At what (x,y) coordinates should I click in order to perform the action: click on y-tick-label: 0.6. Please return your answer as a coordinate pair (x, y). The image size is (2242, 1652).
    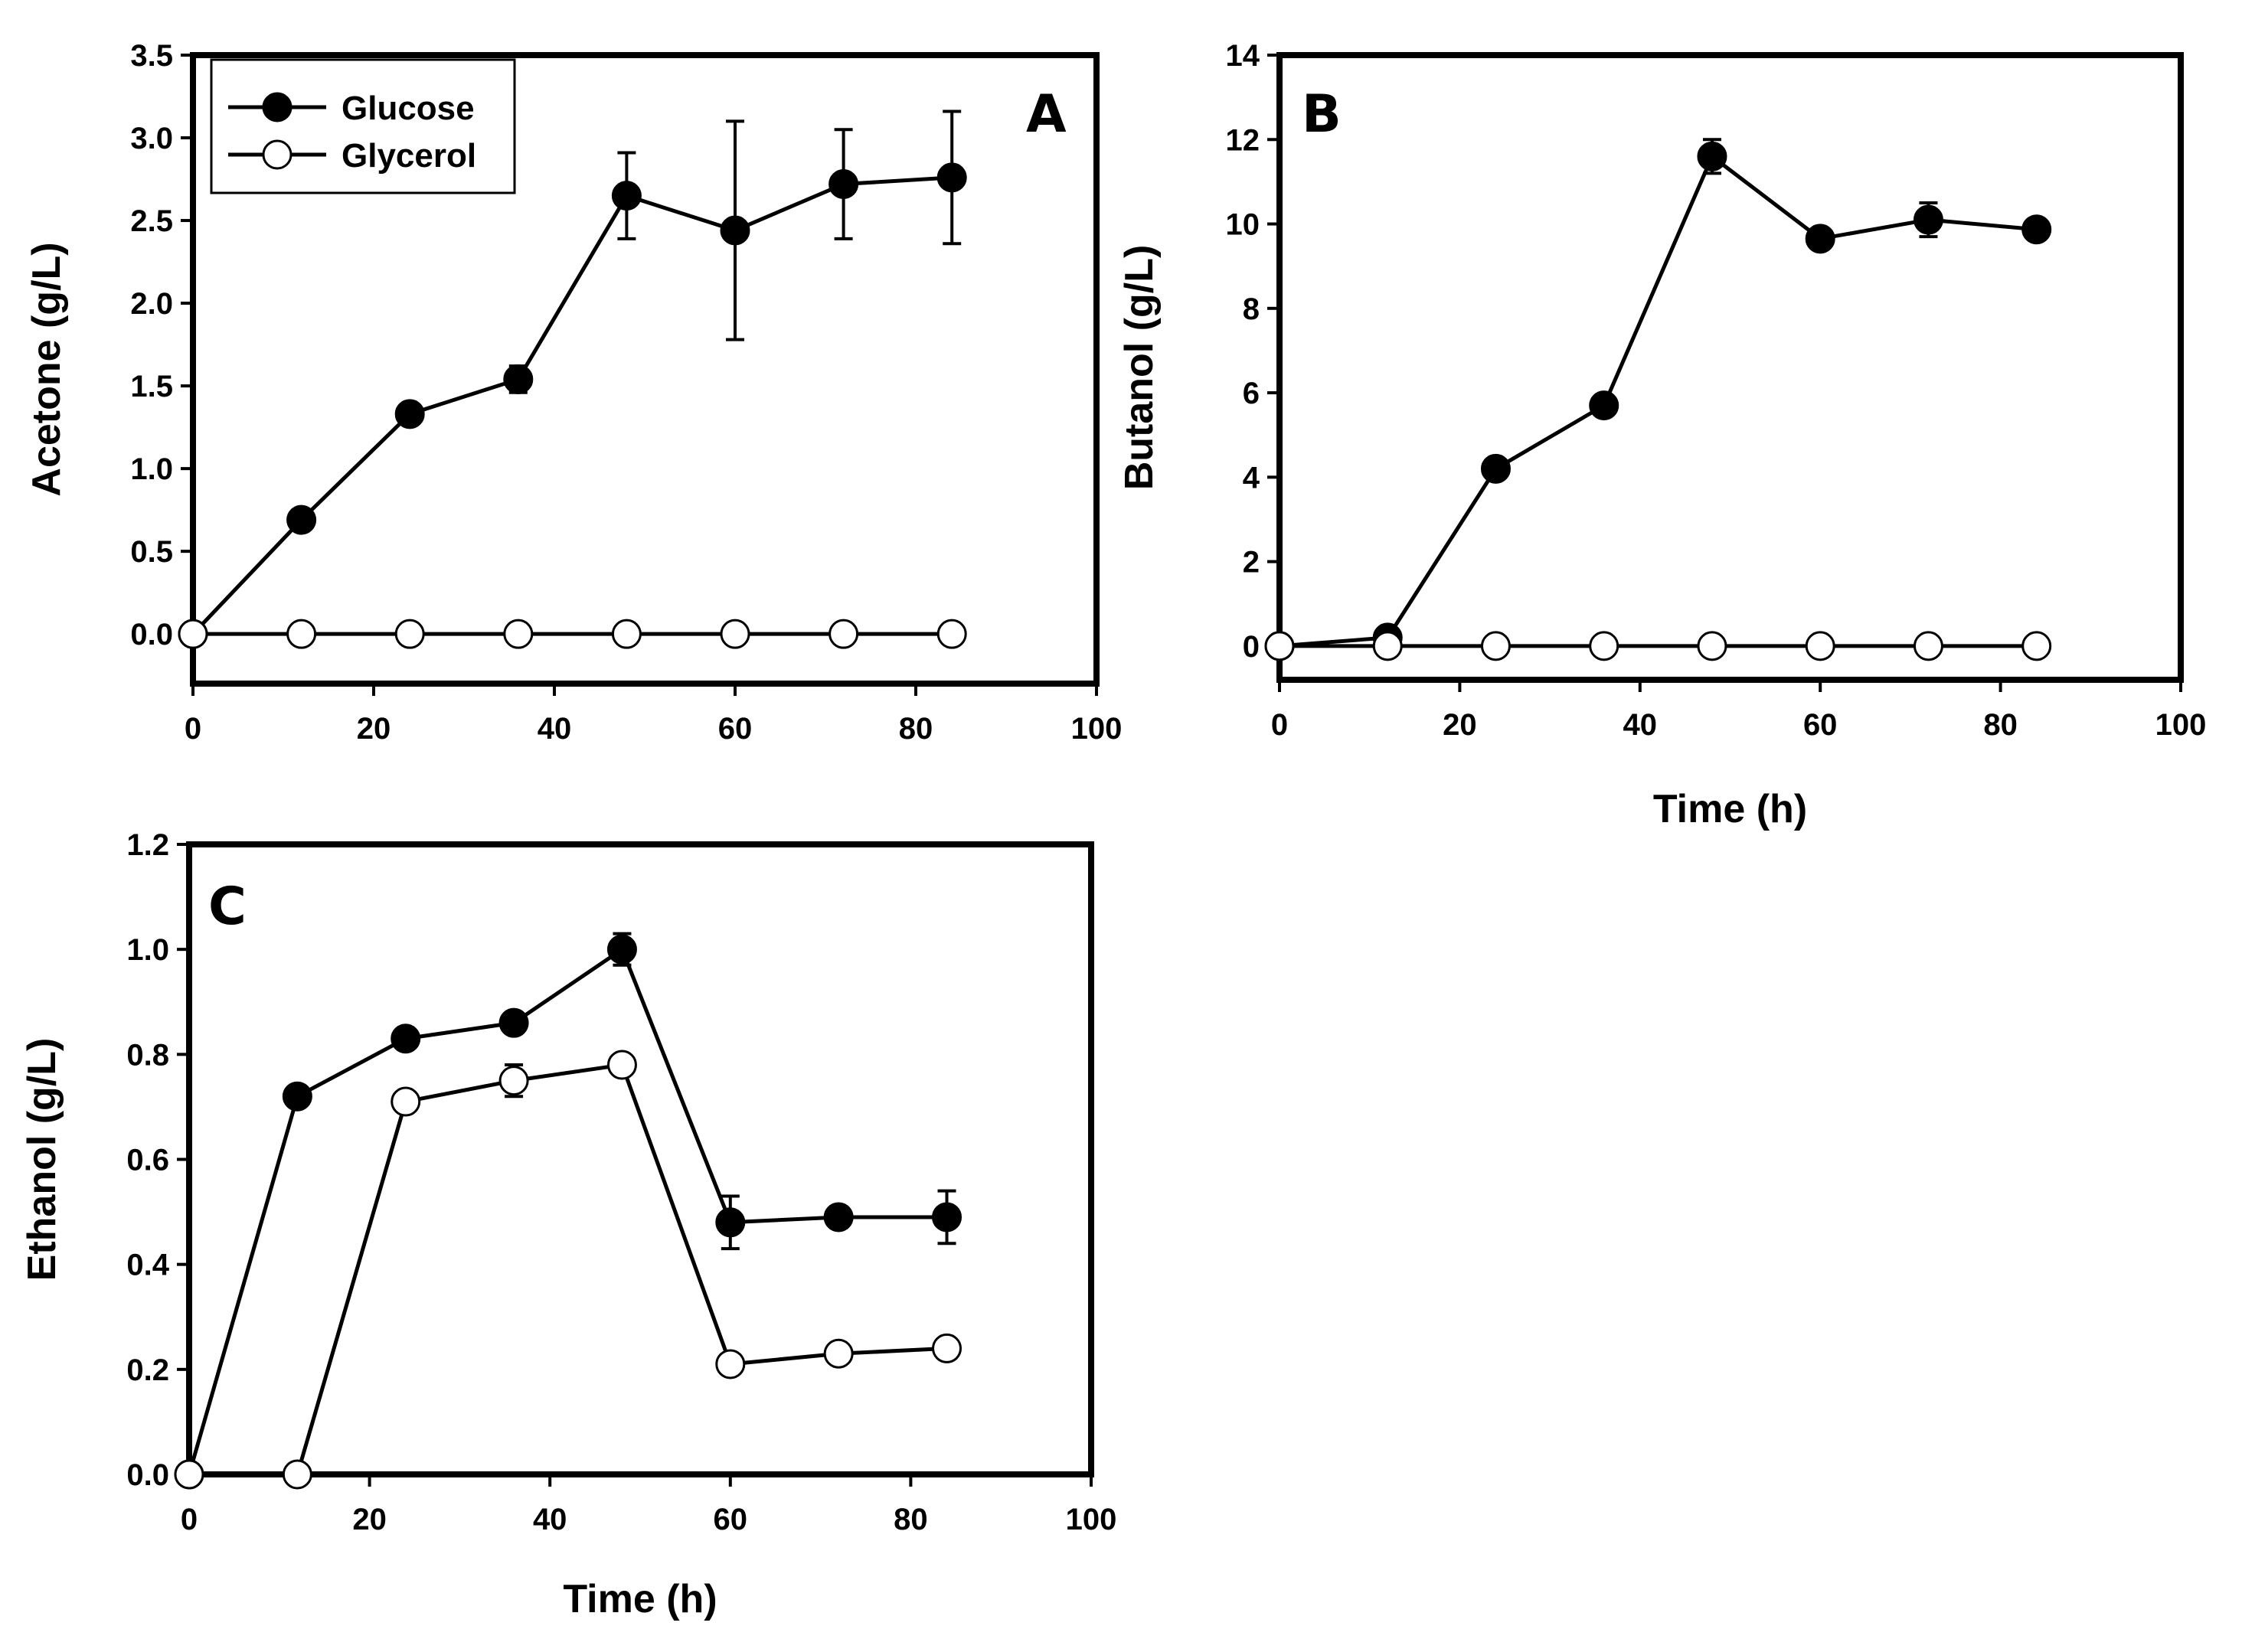
    Looking at the image, I should click on (147, 1160).